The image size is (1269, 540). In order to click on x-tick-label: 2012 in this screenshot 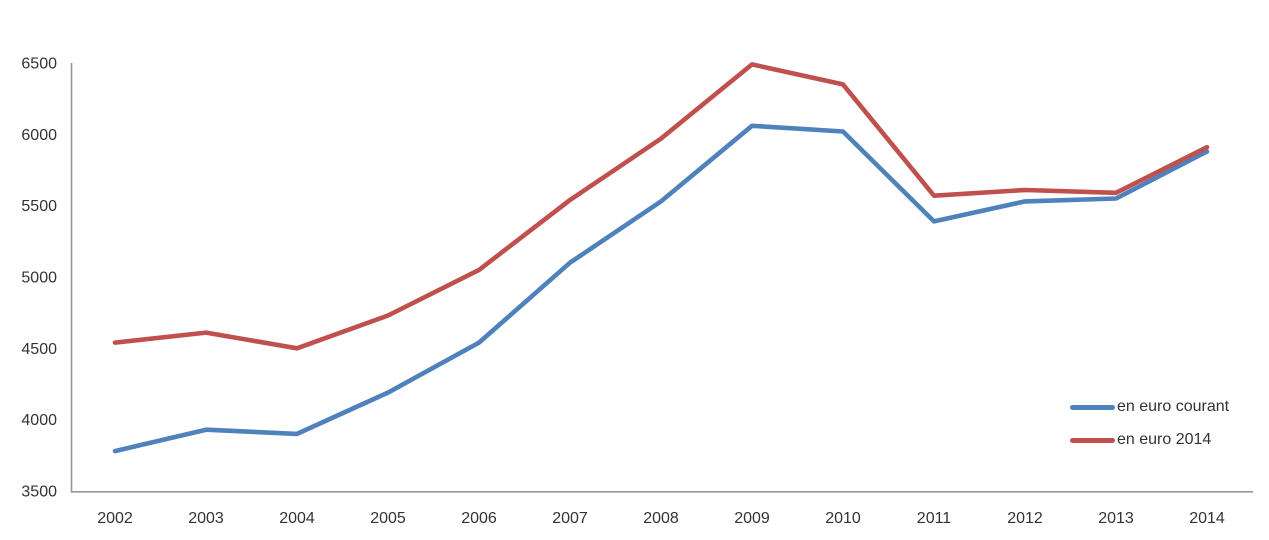, I will do `click(1025, 518)`.